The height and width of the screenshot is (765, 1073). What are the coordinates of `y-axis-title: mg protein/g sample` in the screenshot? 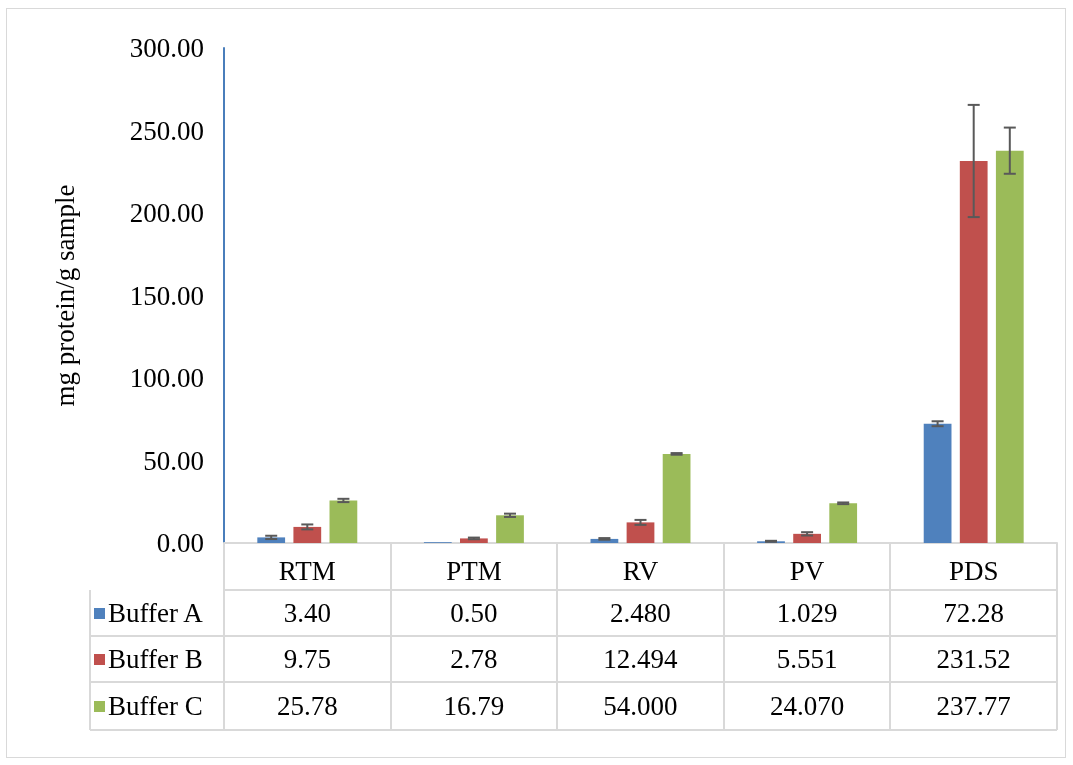 It's located at (64, 295).